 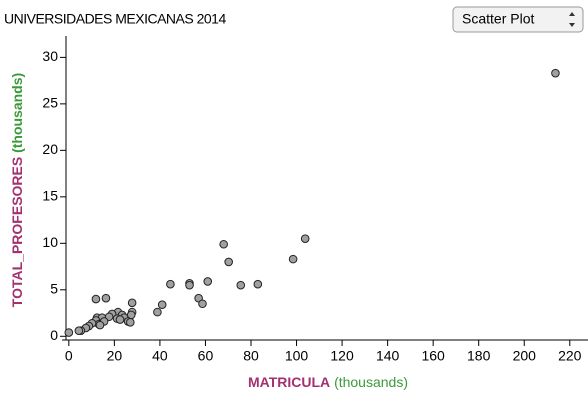 I want to click on plot-selector: Scatter Plot, so click(x=518, y=19).